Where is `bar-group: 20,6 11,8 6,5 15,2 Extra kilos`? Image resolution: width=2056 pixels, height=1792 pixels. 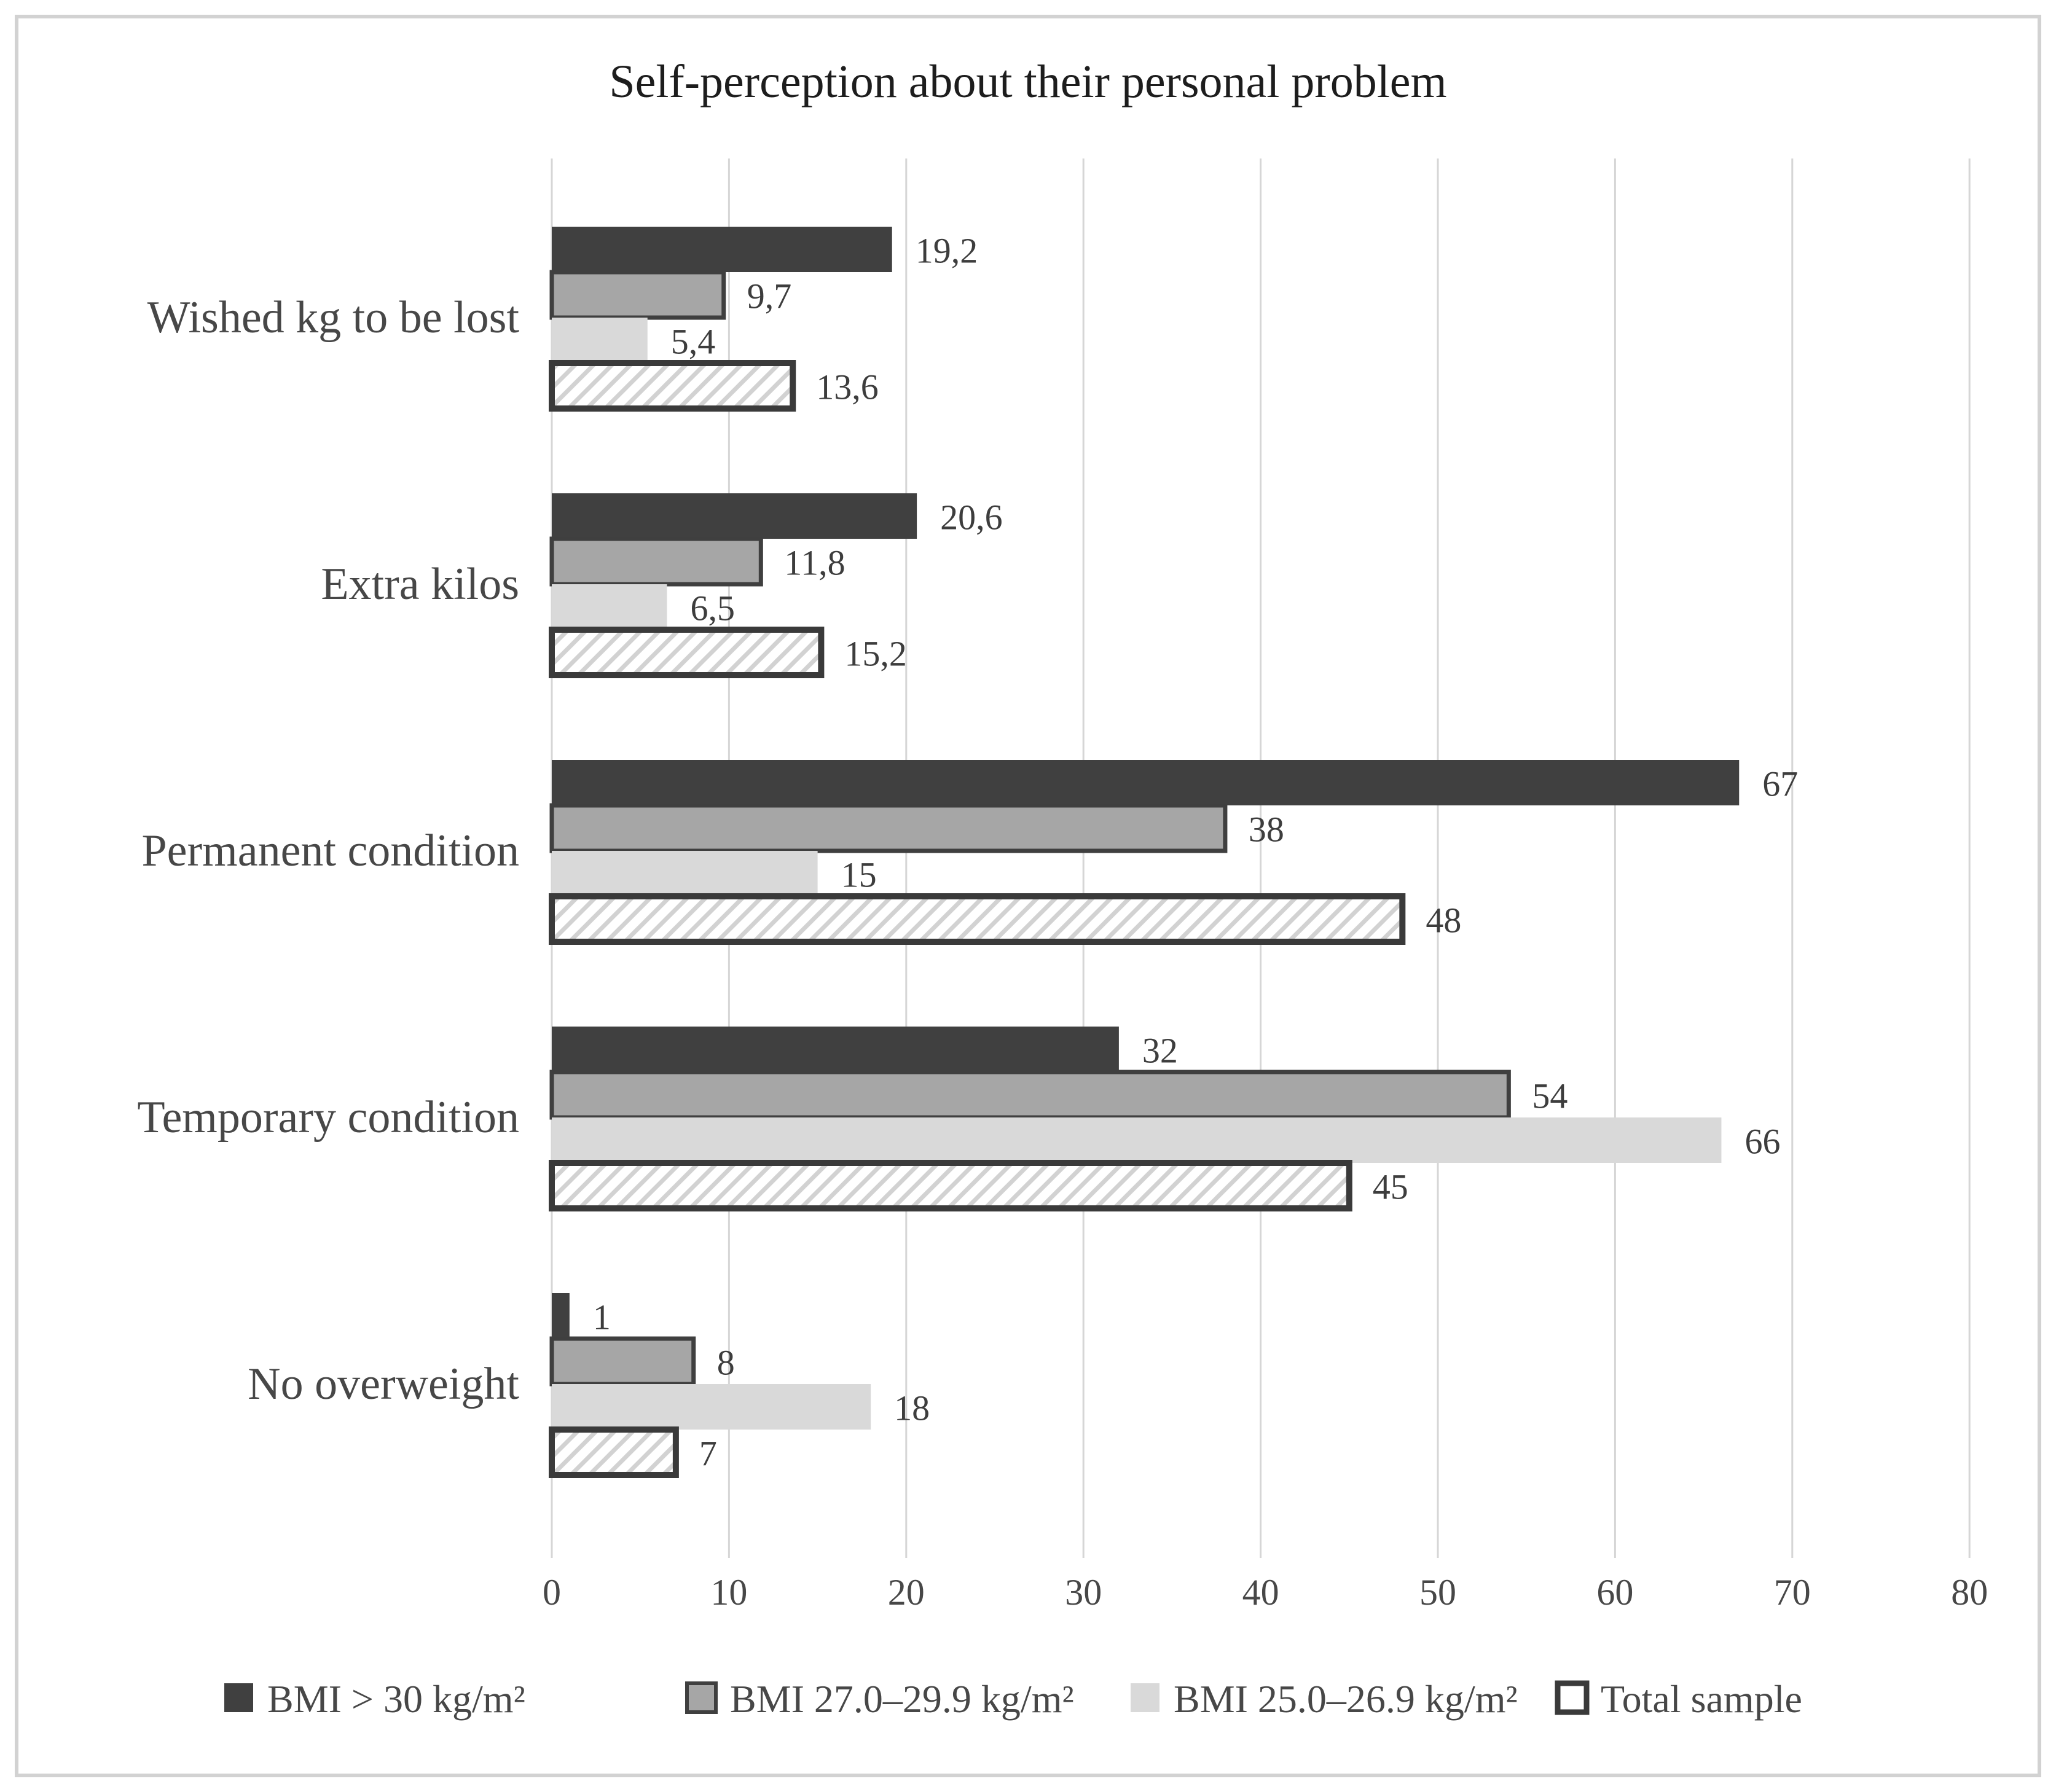
bar-group: 20,6 11,8 6,5 15,2 Extra kilos is located at coordinates (662, 585).